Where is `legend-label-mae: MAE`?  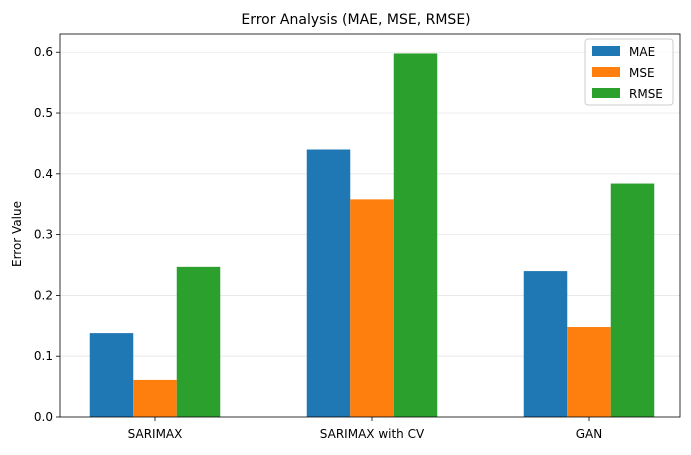
legend-label-mae: MAE is located at coordinates (642, 52).